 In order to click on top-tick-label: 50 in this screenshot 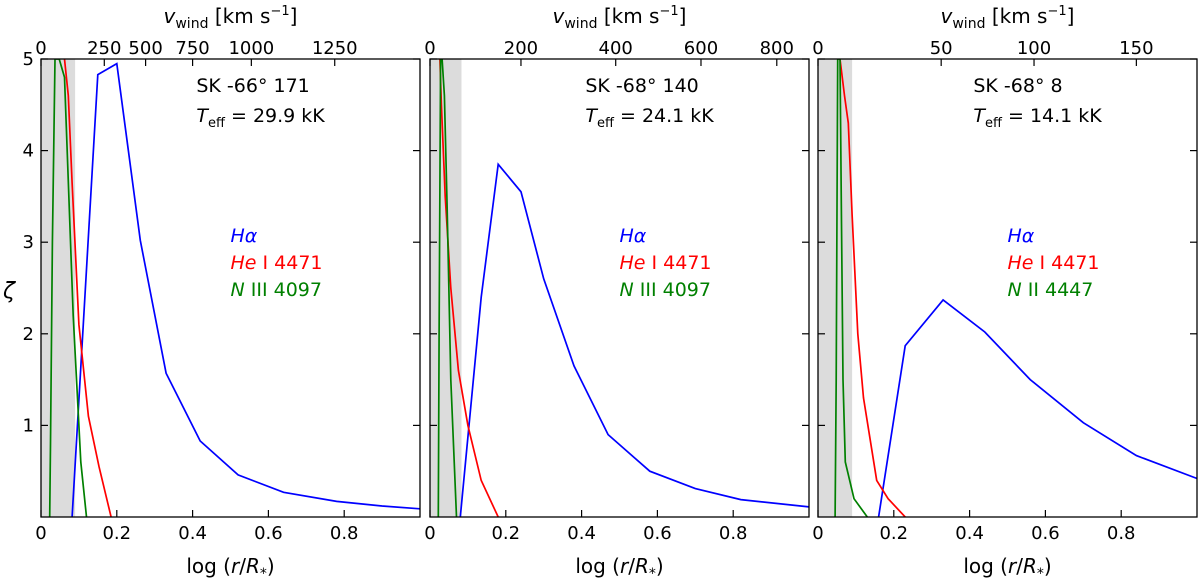, I will do `click(941, 48)`.